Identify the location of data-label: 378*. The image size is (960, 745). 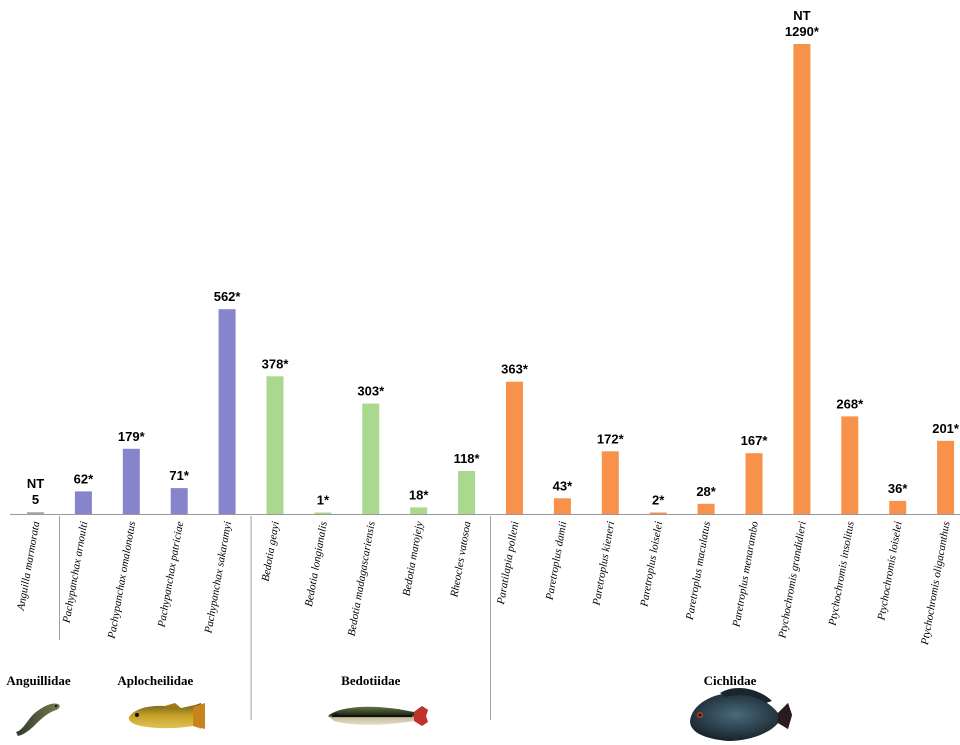
(276, 363).